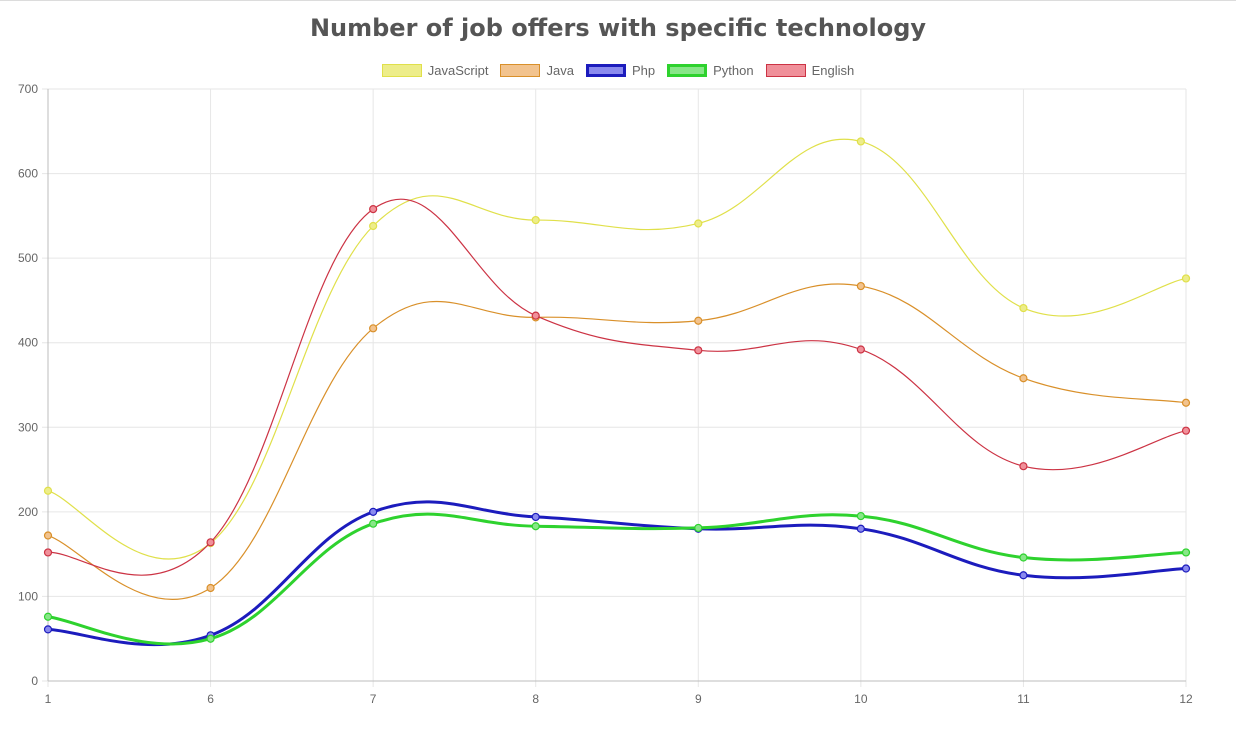 The image size is (1236, 732). Describe the element at coordinates (28, 596) in the screenshot. I see `y-tick-label: 100` at that location.